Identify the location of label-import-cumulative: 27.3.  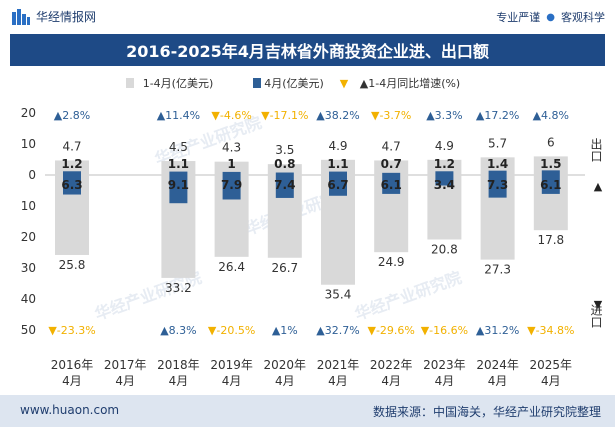
(497, 270).